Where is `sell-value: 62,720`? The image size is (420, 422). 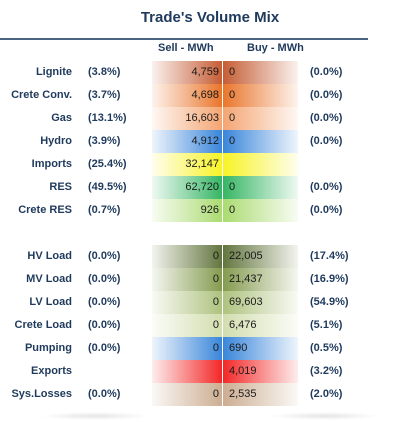 sell-value: 62,720 is located at coordinates (202, 187).